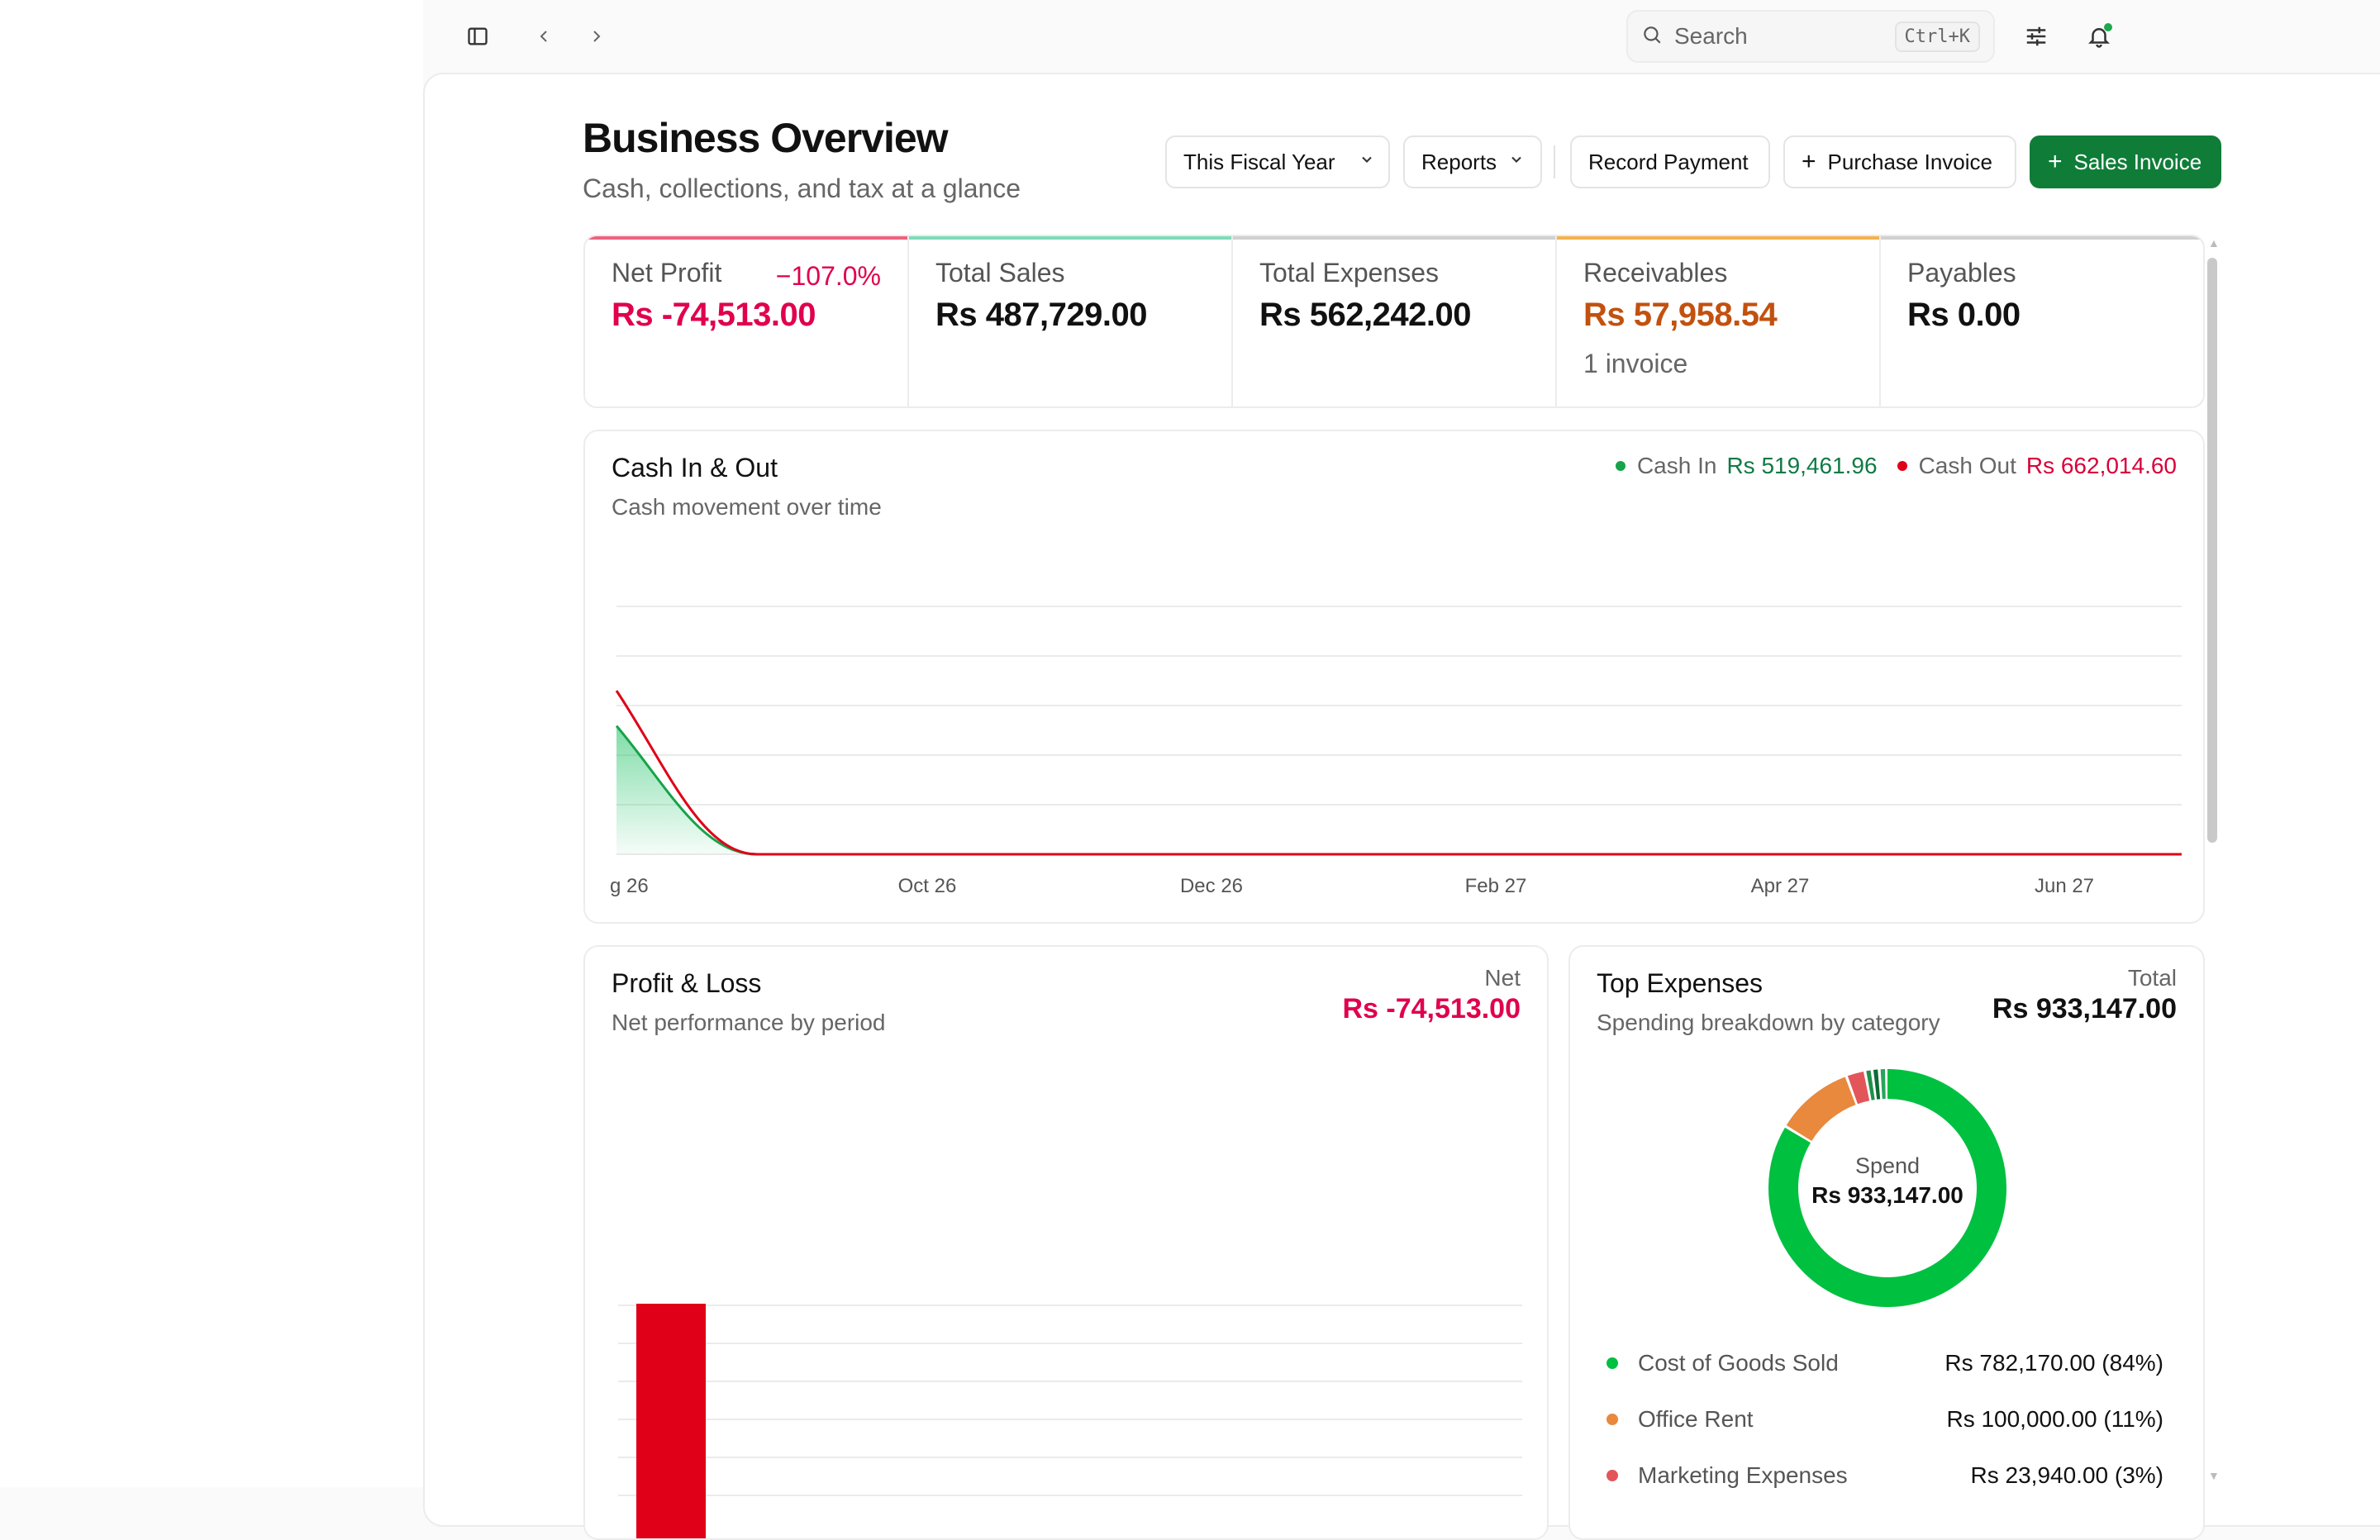 Image resolution: width=2380 pixels, height=1540 pixels. I want to click on kpi-label: Payables, so click(1961, 273).